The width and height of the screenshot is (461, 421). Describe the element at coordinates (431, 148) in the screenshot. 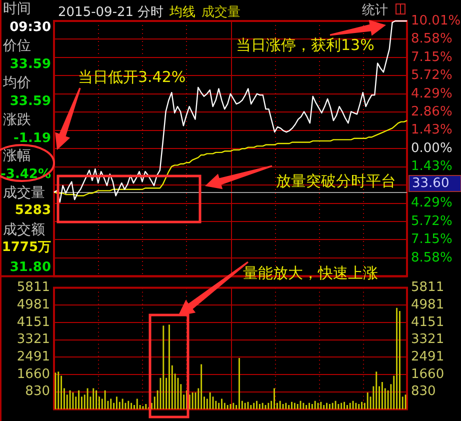

I see `y-tick-label: 0.00%` at that location.